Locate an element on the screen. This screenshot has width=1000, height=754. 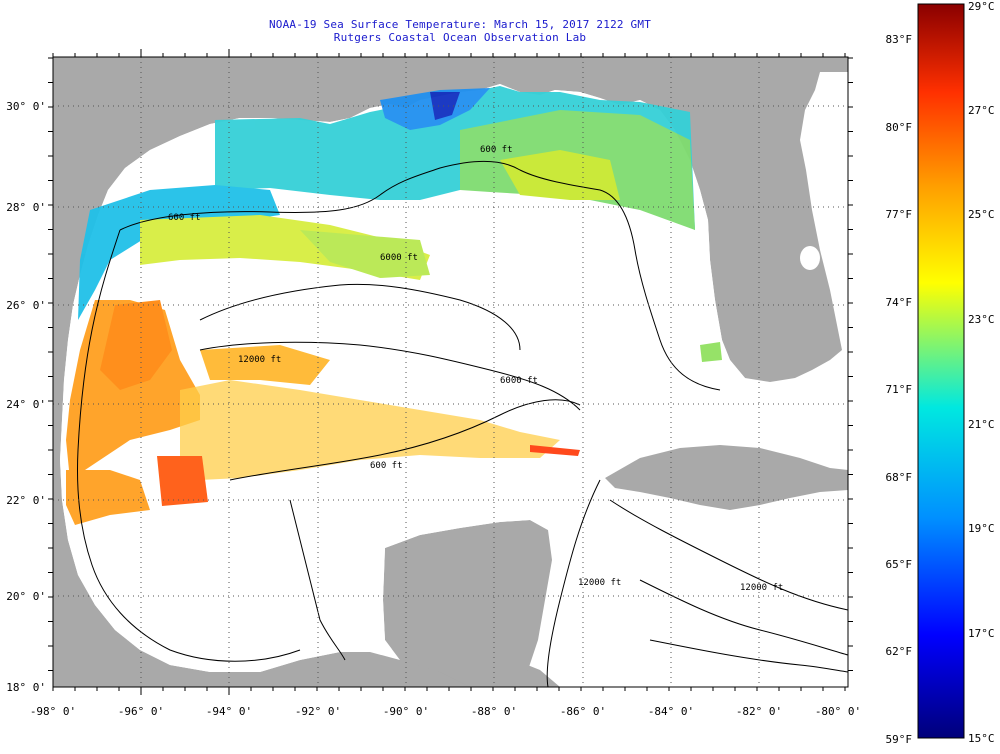
colorbar-scale is located at coordinates (941, 371).